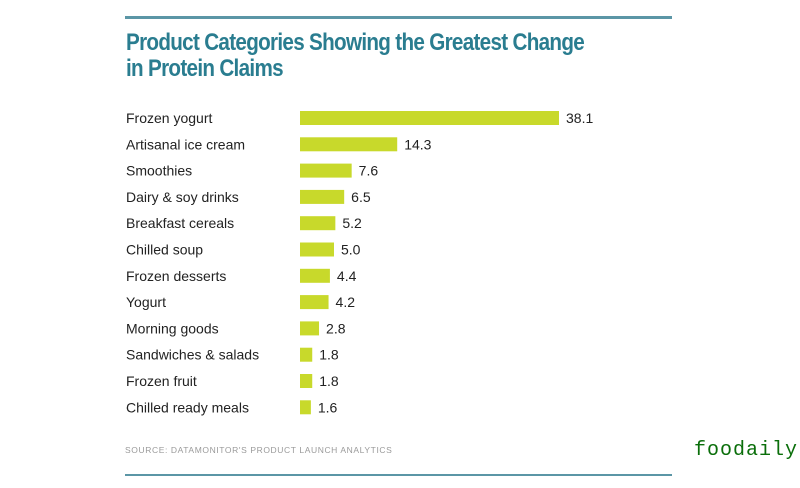 The width and height of the screenshot is (800, 488). What do you see at coordinates (240, 302) in the screenshot?
I see `bar-row: Yogurt 4.2` at bounding box center [240, 302].